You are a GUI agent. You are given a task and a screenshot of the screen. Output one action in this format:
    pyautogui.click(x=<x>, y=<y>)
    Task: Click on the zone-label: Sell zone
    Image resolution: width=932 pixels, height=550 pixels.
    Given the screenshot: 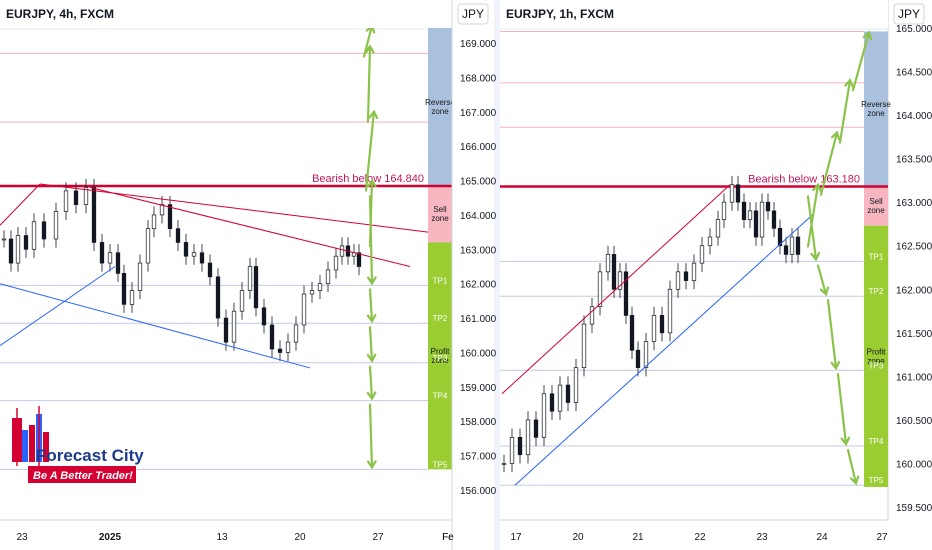 What is the action you would take?
    pyautogui.click(x=876, y=206)
    